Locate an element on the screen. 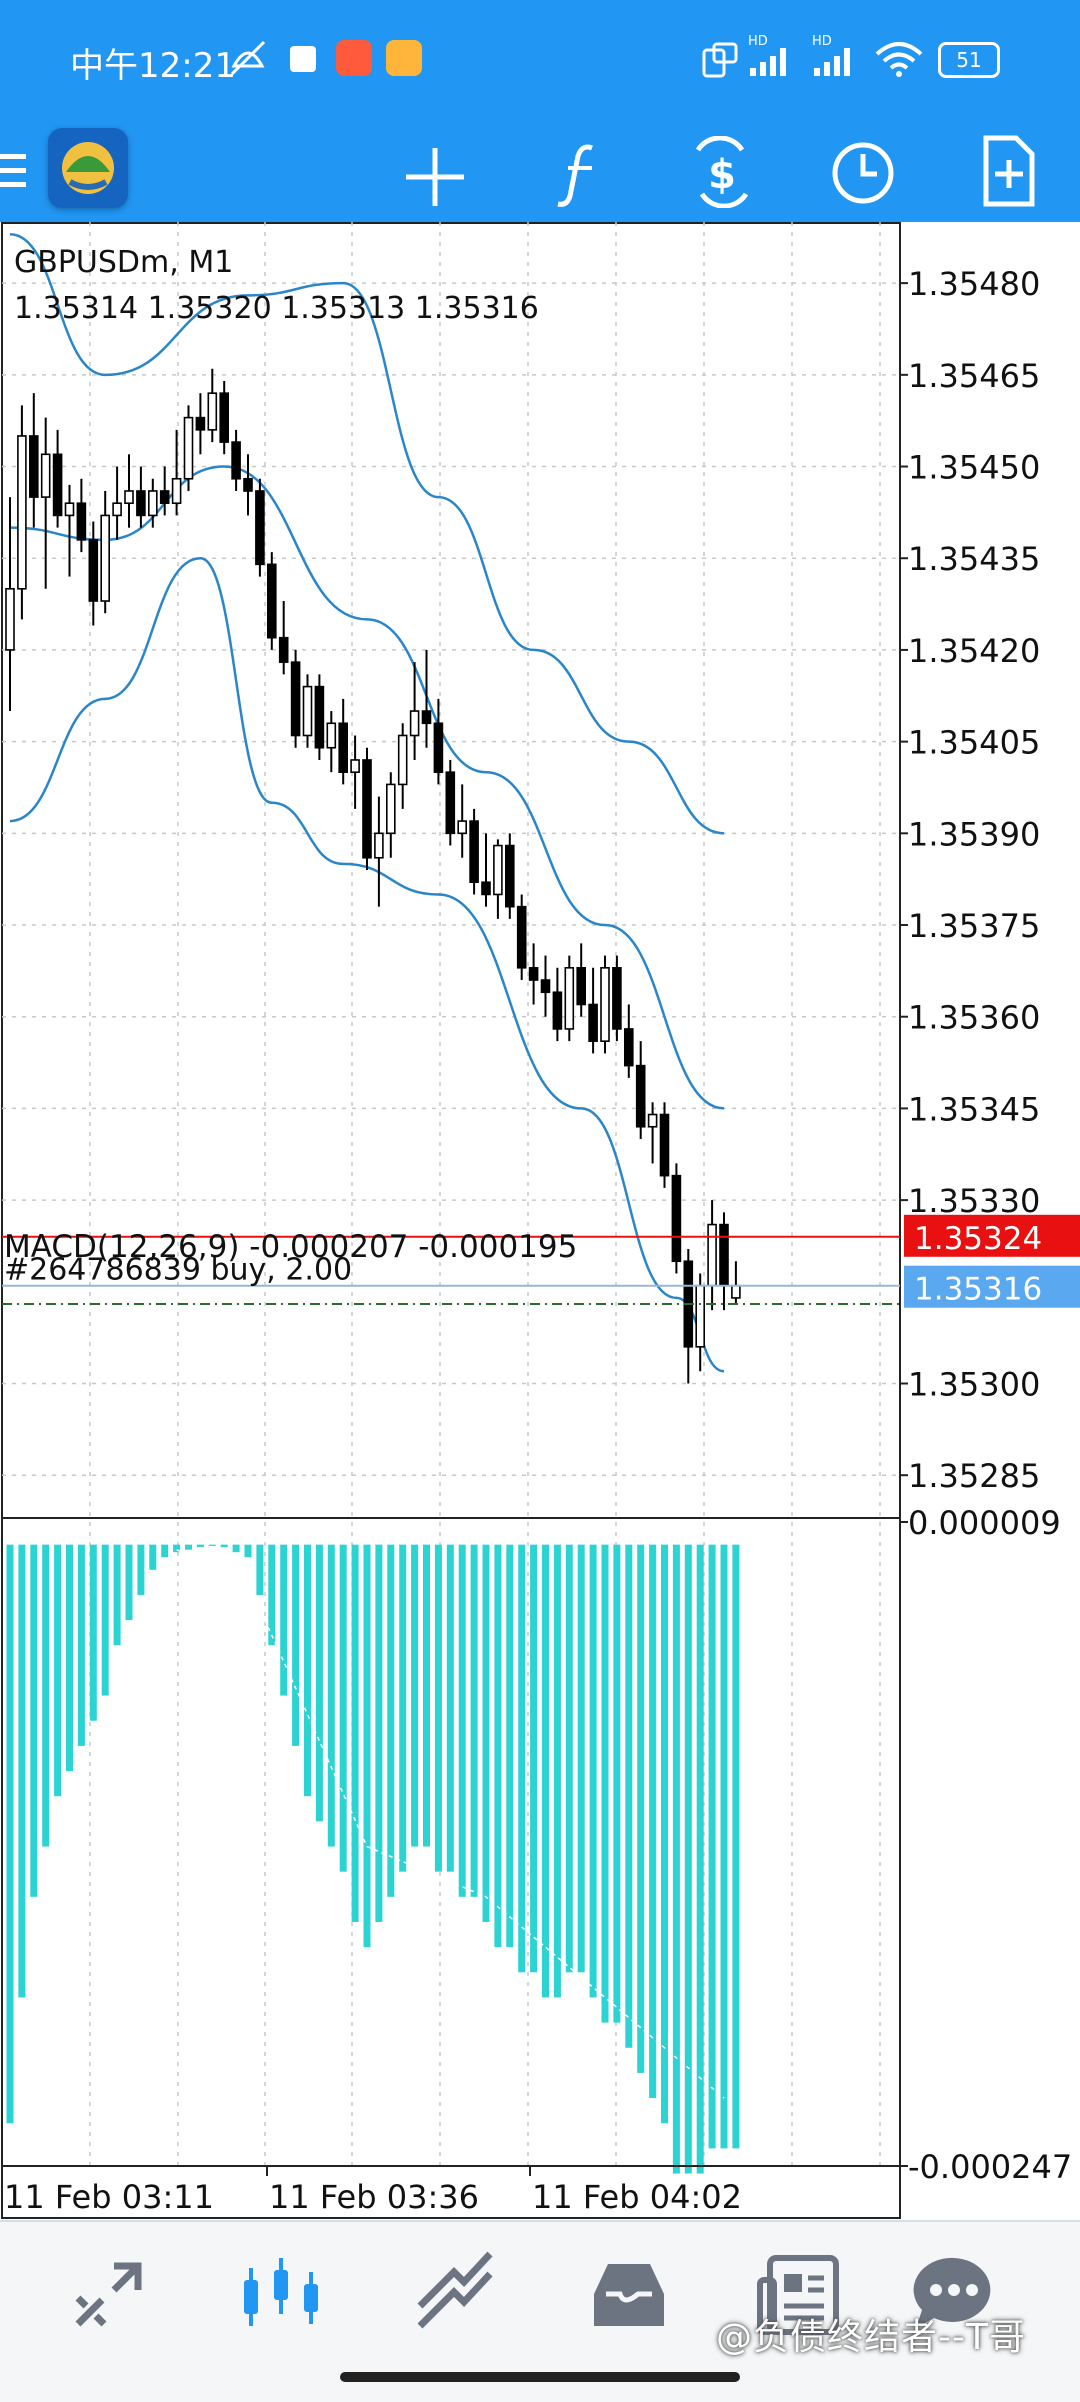  do-not-disturb-icon is located at coordinates (248, 58).